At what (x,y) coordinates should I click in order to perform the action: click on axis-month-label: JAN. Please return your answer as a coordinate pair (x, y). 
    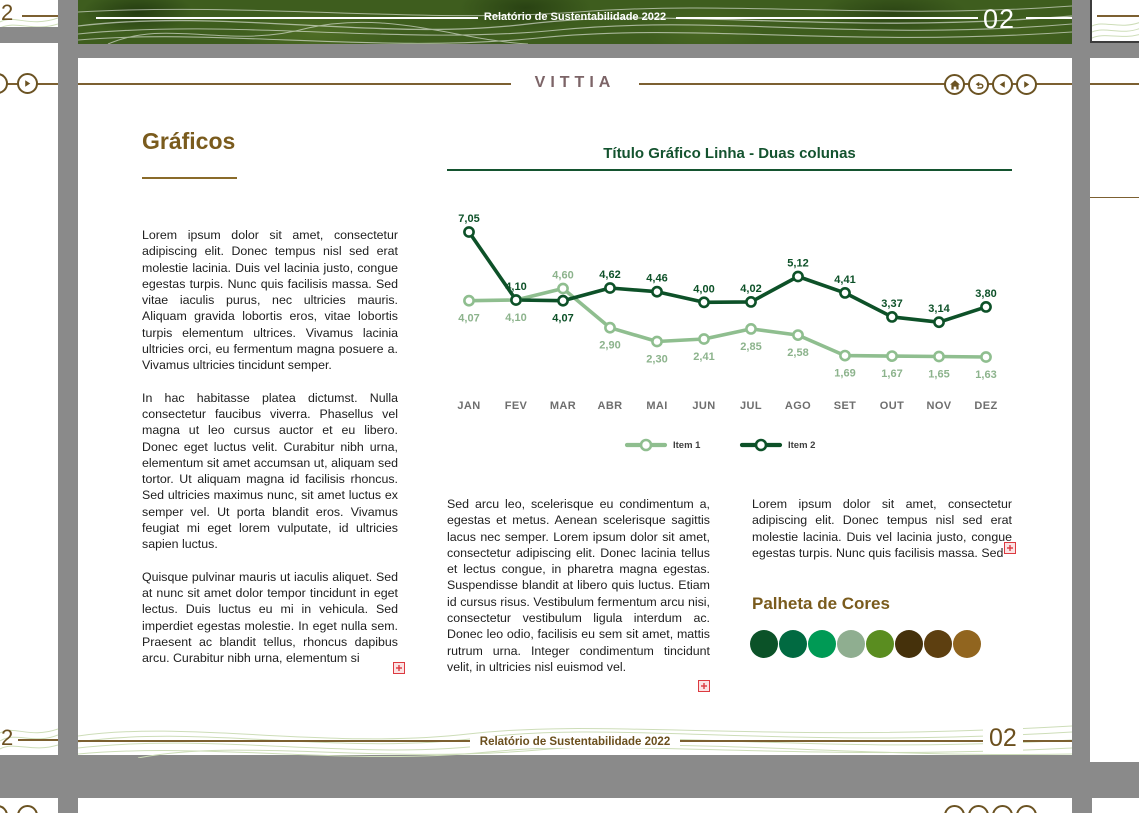
    Looking at the image, I should click on (468, 406).